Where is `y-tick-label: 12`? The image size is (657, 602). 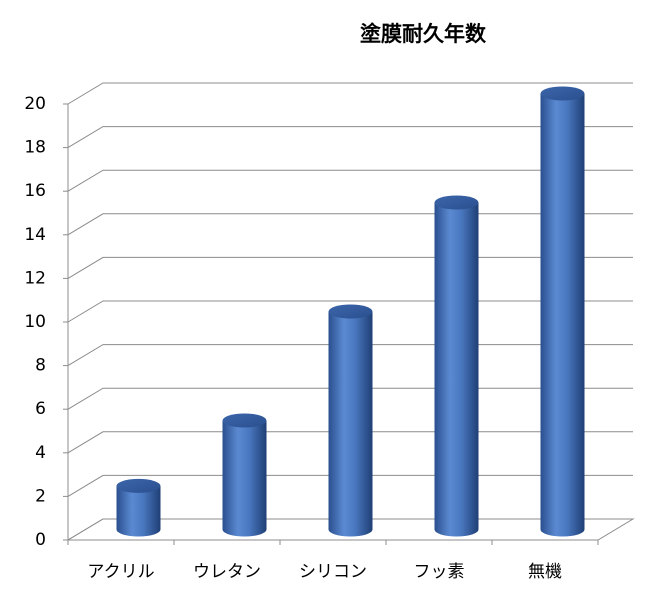
y-tick-label: 12 is located at coordinates (35, 278).